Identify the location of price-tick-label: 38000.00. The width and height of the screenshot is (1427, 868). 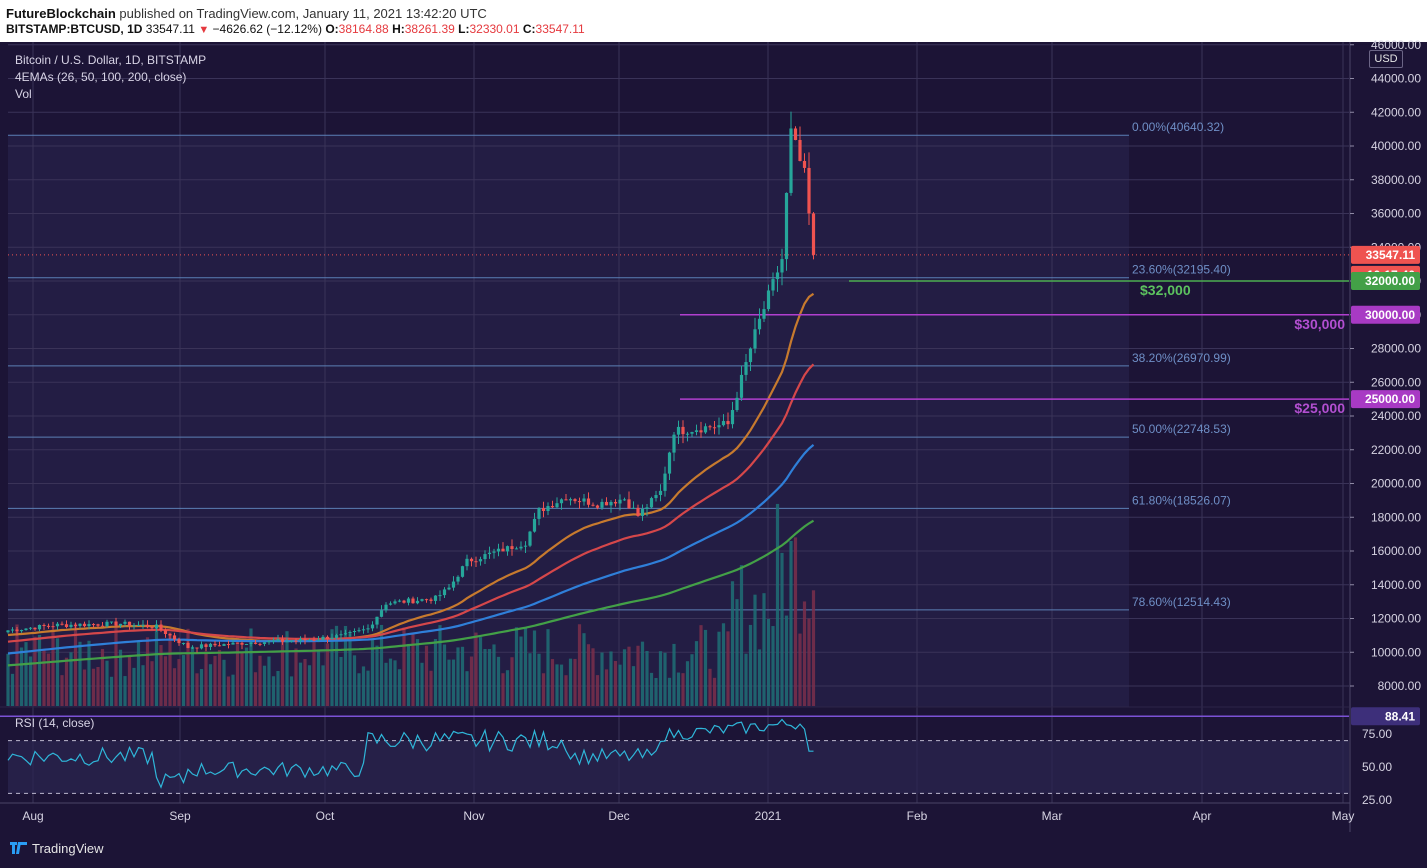
(1396, 180).